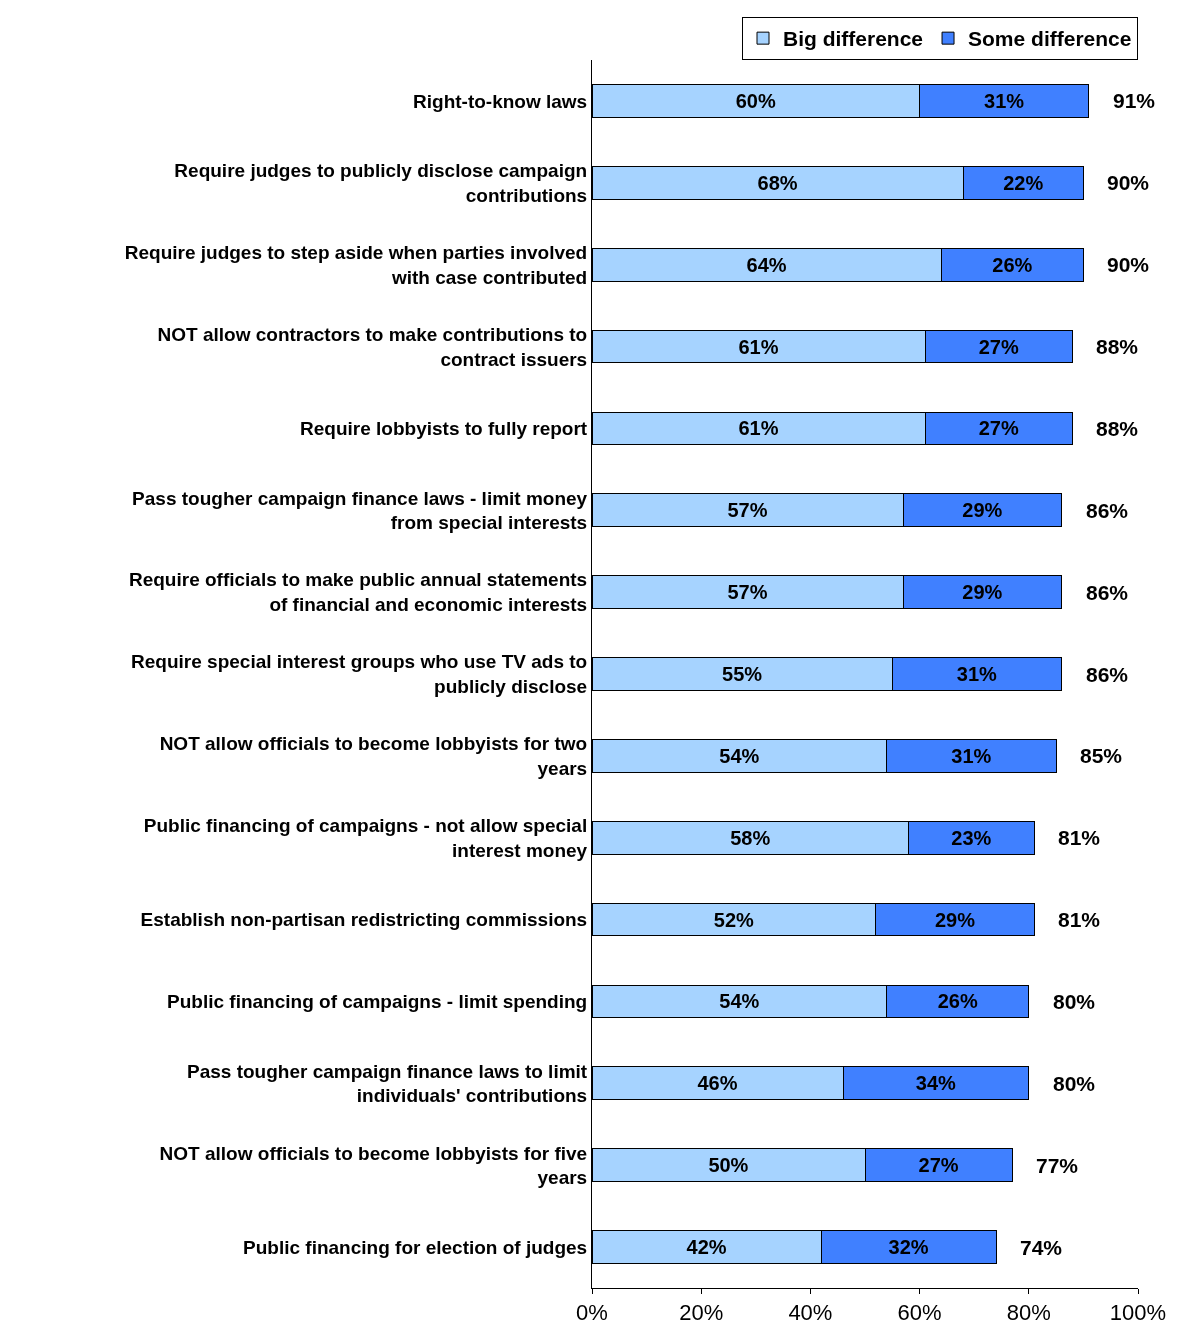 The height and width of the screenshot is (1333, 1178). Describe the element at coordinates (373, 1165) in the screenshot. I see `y-tick-label: NOT allow officials to become lobbyists for five years` at that location.